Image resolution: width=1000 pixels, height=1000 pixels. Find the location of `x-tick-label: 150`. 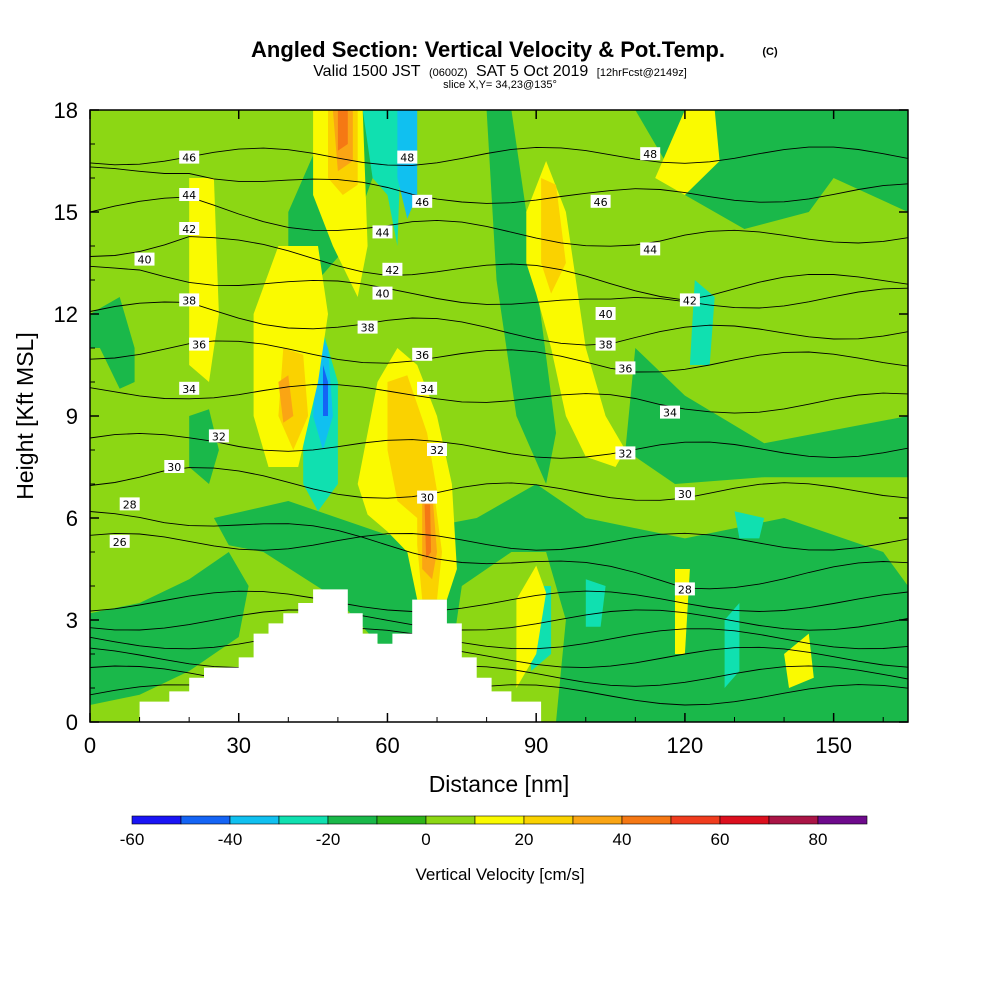

x-tick-label: 150 is located at coordinates (833, 745).